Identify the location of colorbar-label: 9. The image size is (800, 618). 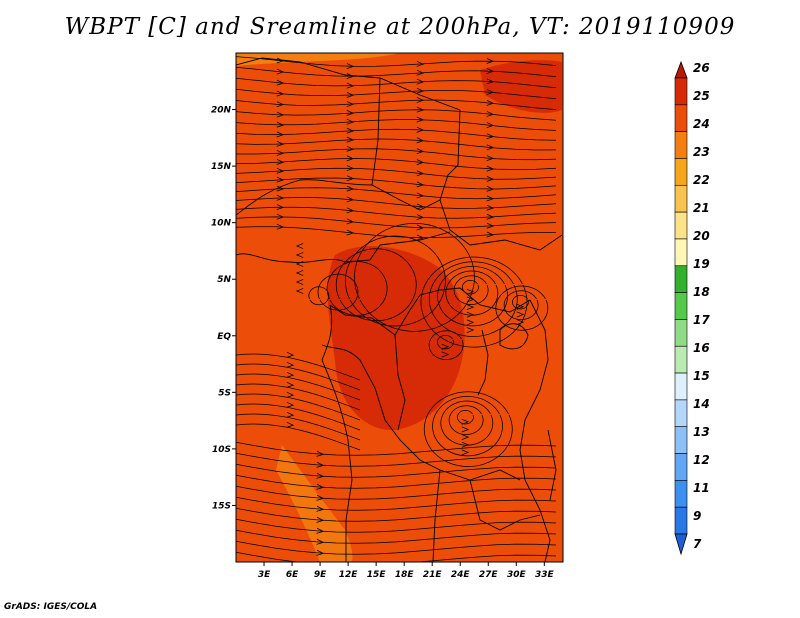
(697, 516).